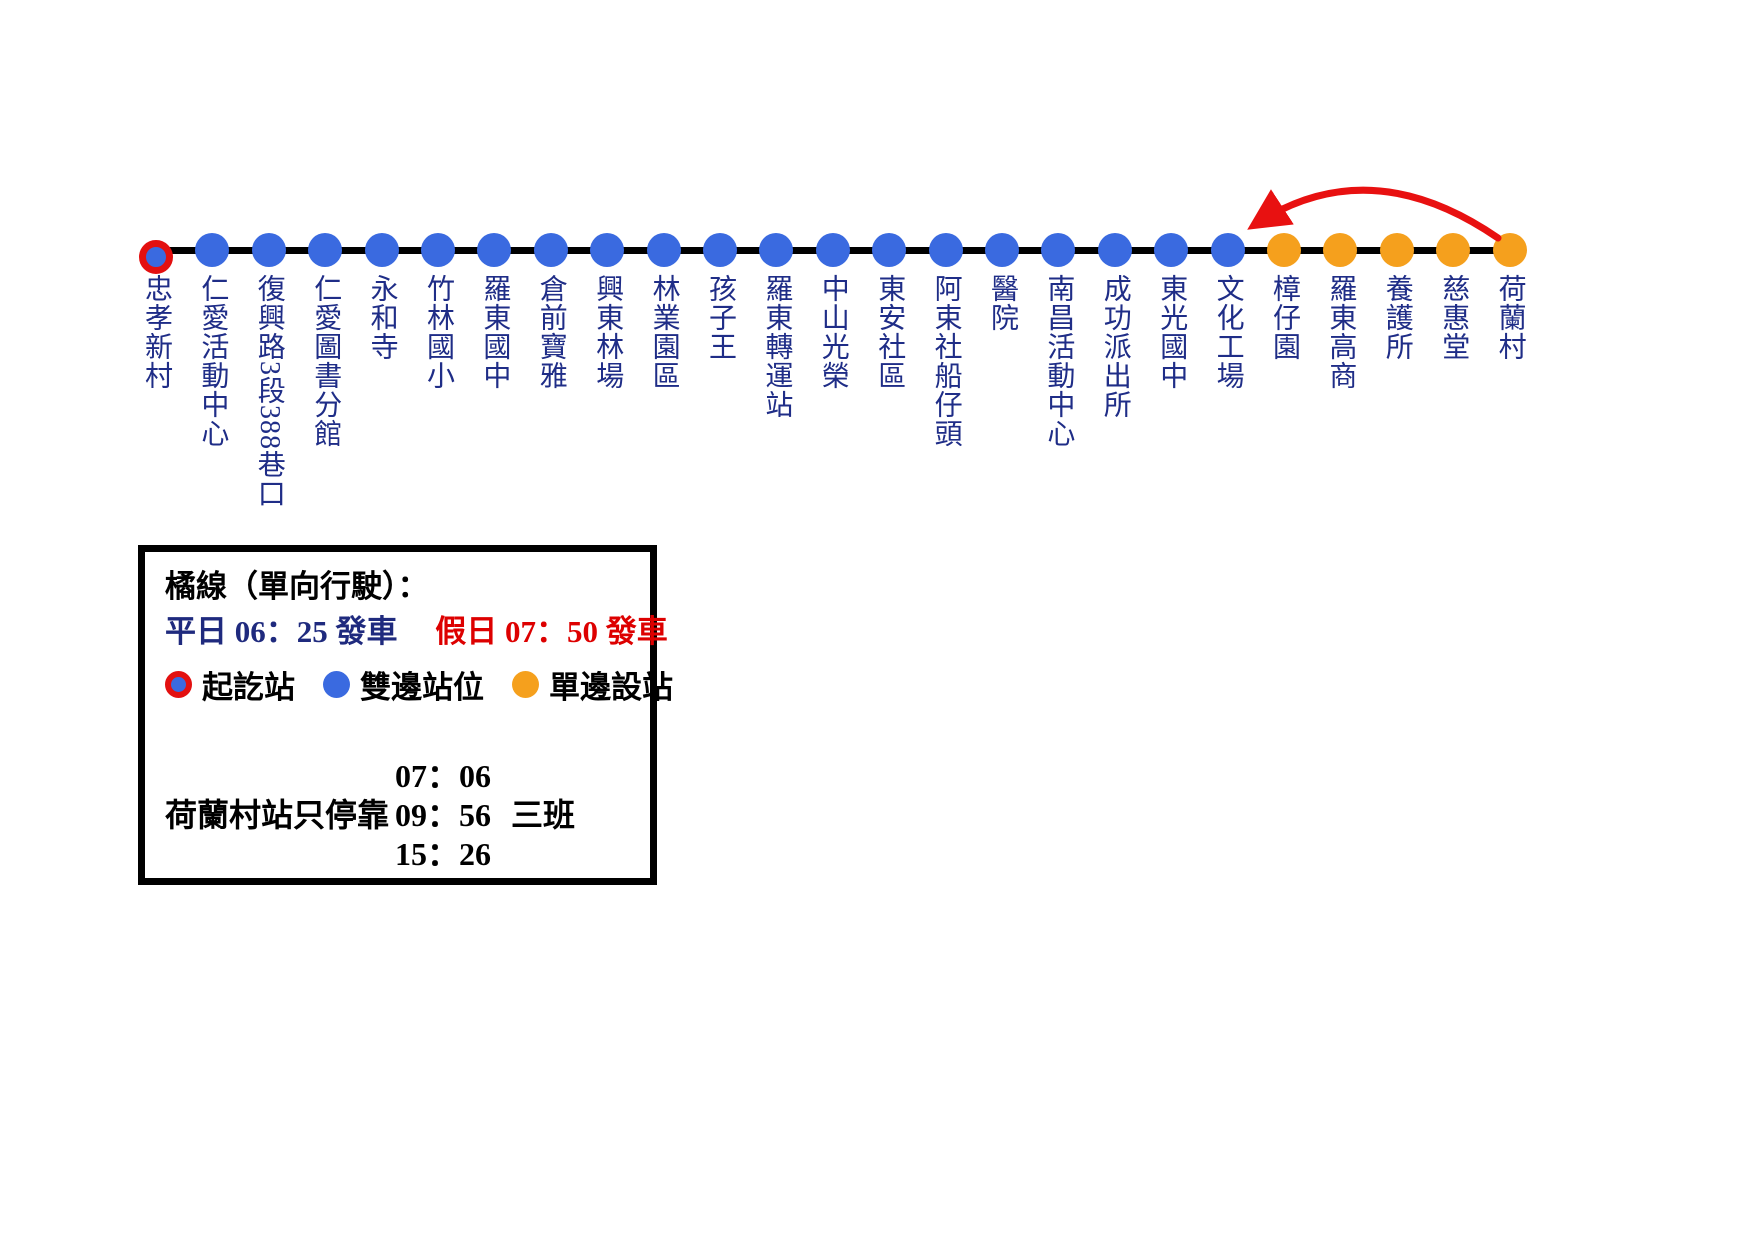  What do you see at coordinates (1172, 332) in the screenshot?
I see `stop-label: 東光國中` at bounding box center [1172, 332].